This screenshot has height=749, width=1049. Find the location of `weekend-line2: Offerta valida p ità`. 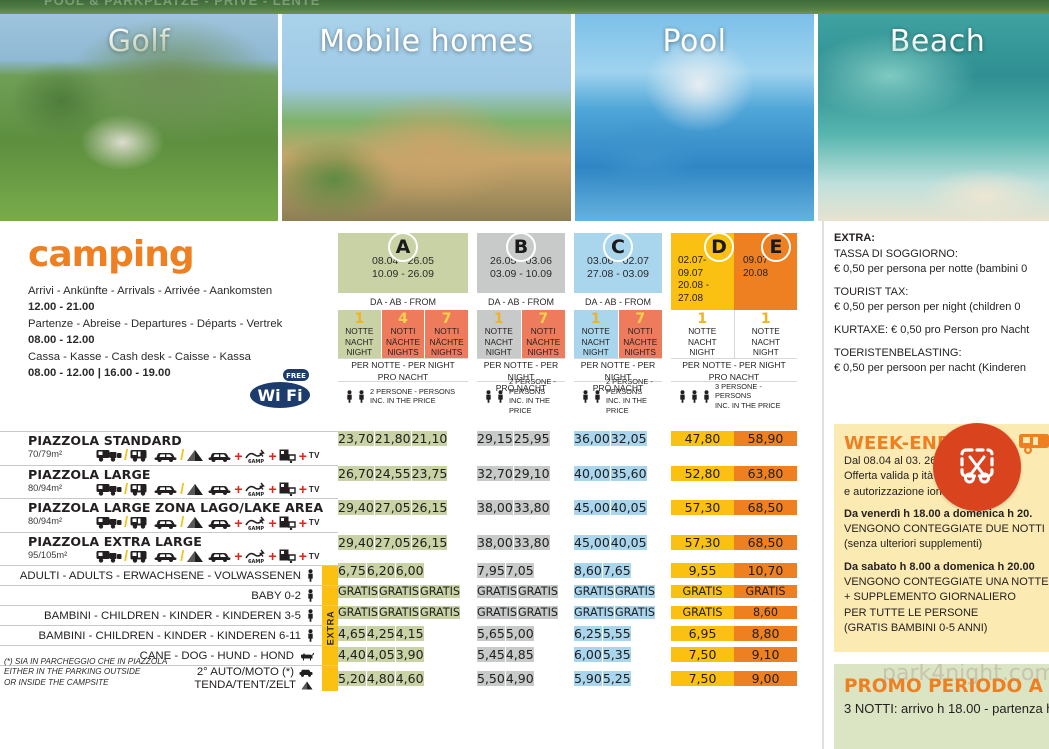

weekend-line2: Offerta valida p ità is located at coordinates (889, 476).